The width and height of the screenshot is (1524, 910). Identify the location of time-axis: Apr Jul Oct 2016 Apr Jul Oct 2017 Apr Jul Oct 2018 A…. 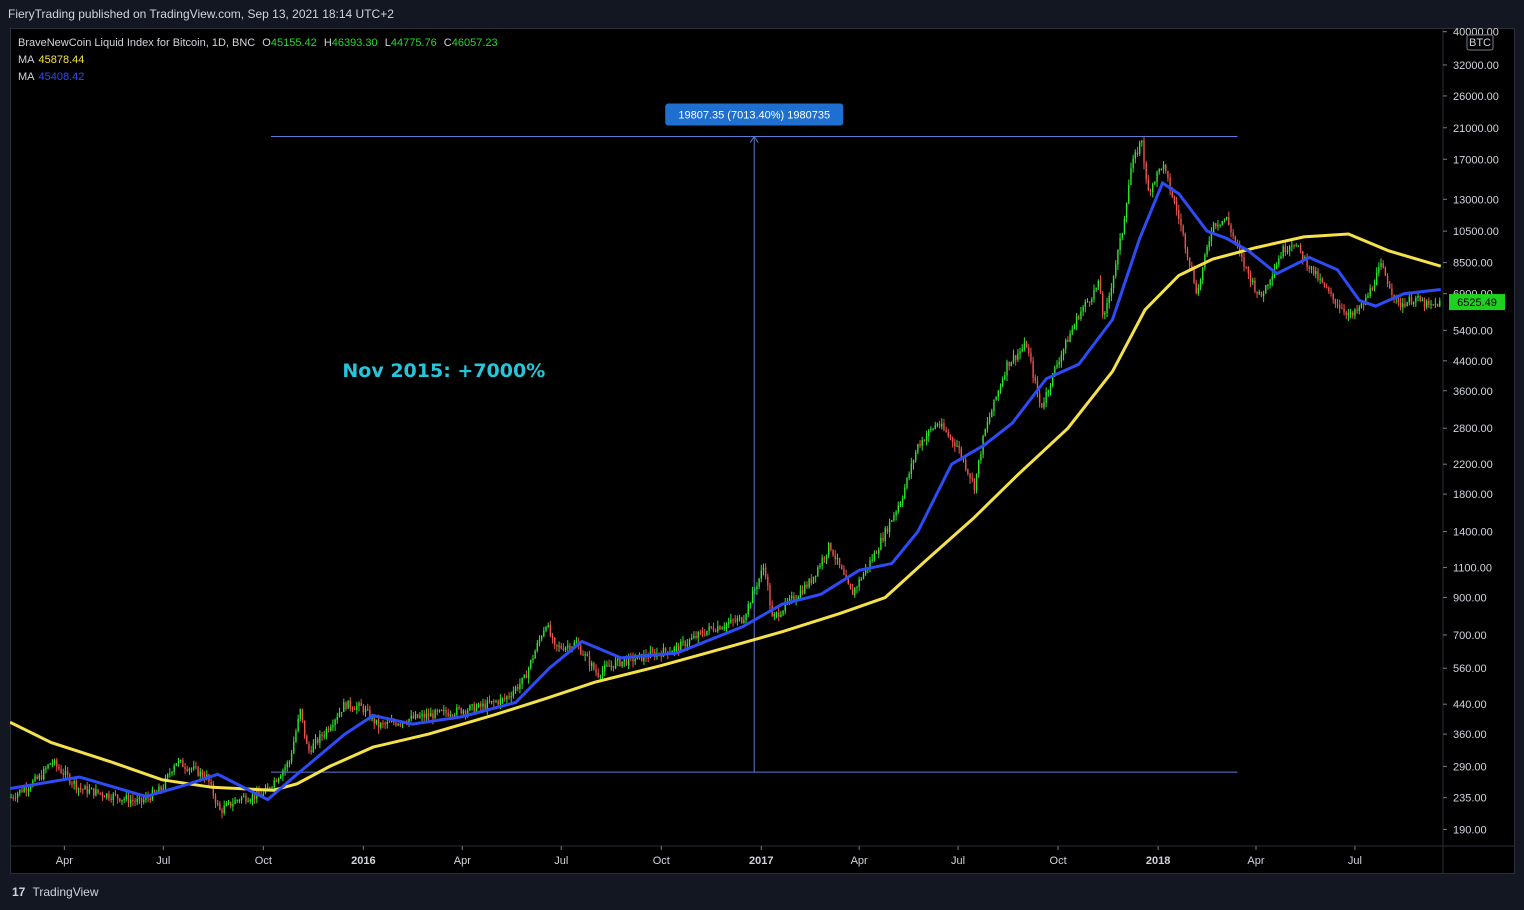
(762, 856).